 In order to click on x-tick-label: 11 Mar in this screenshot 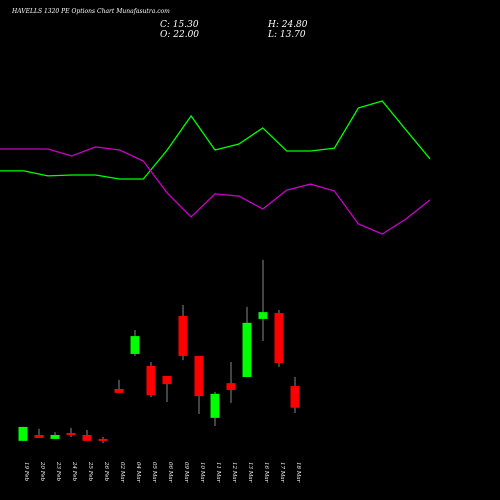, I will do `click(218, 472)`.